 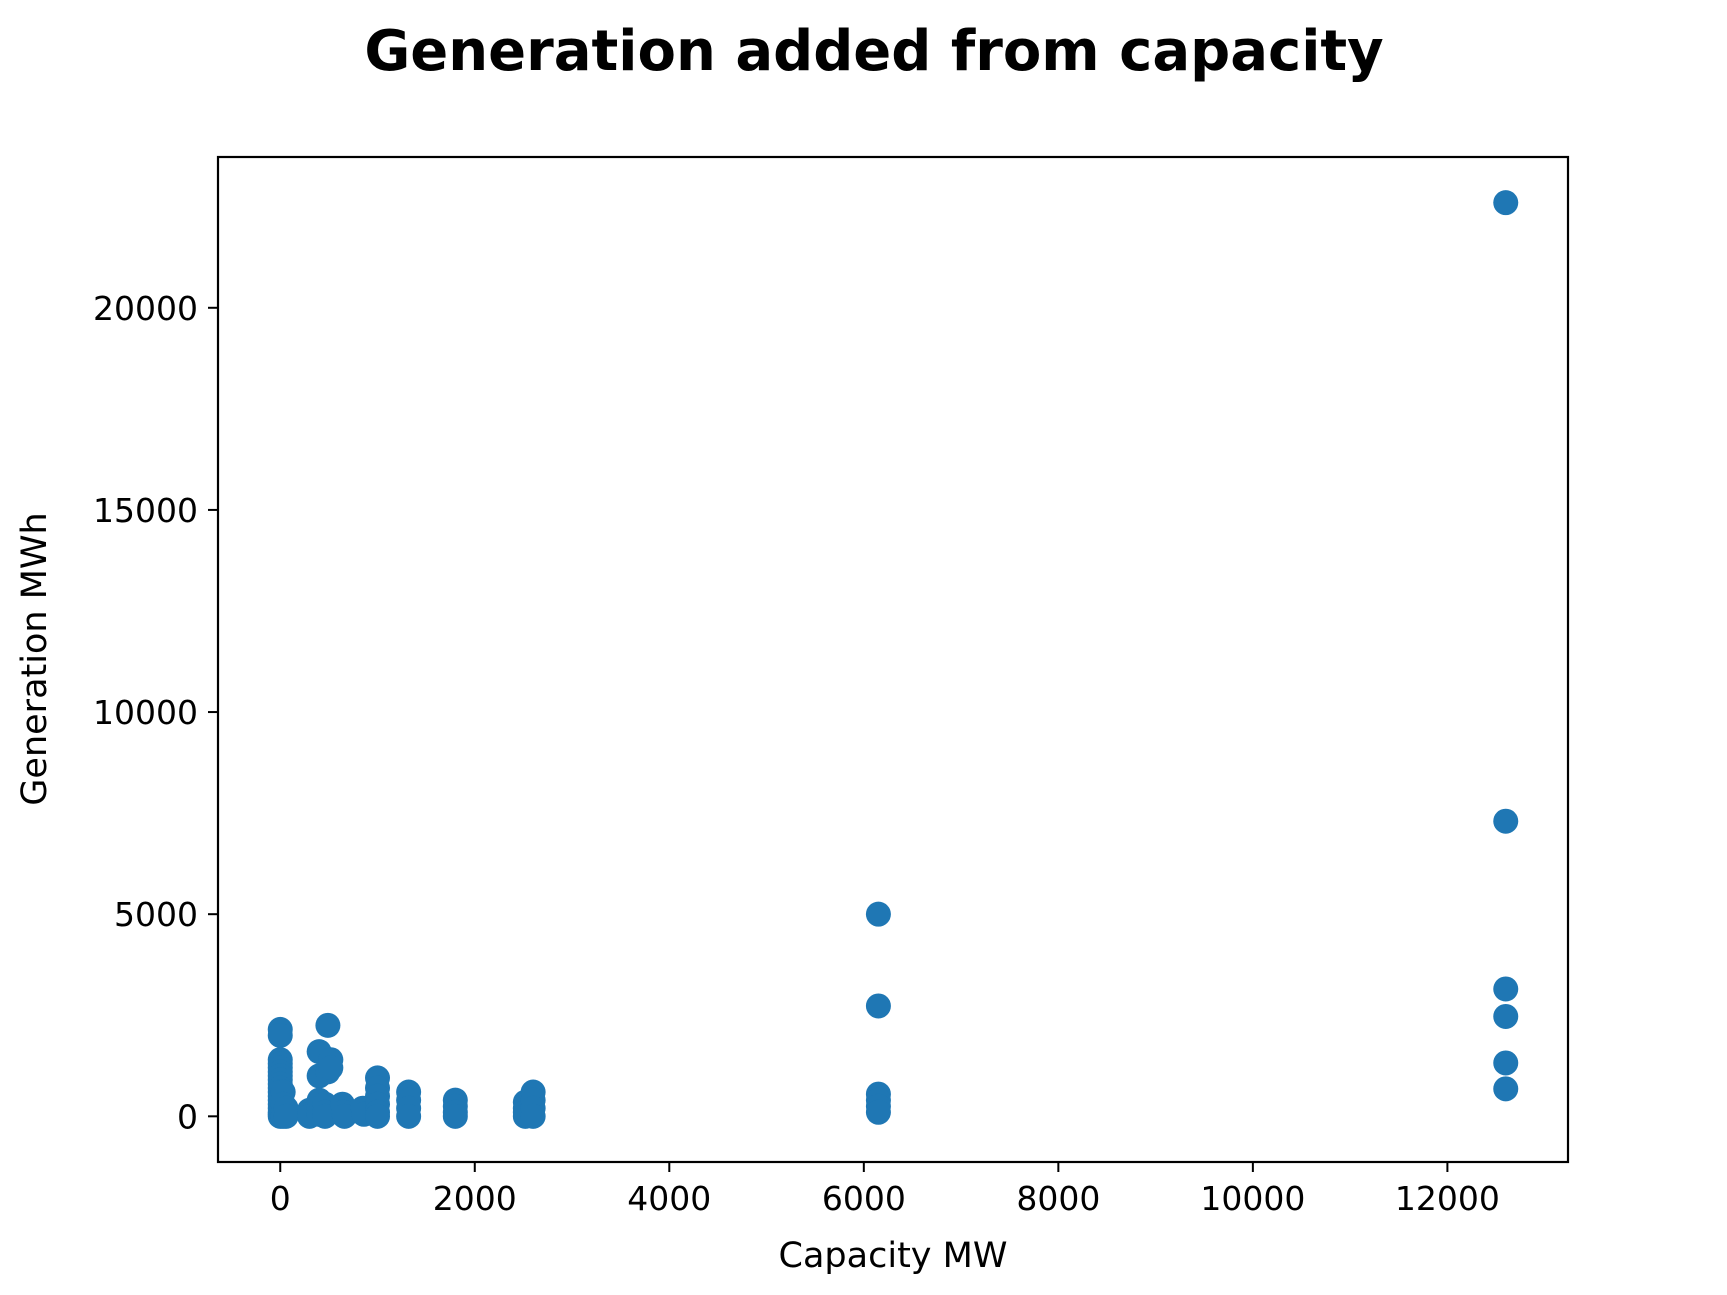 What do you see at coordinates (1058, 1198) in the screenshot?
I see `x-tick-label: 8000` at bounding box center [1058, 1198].